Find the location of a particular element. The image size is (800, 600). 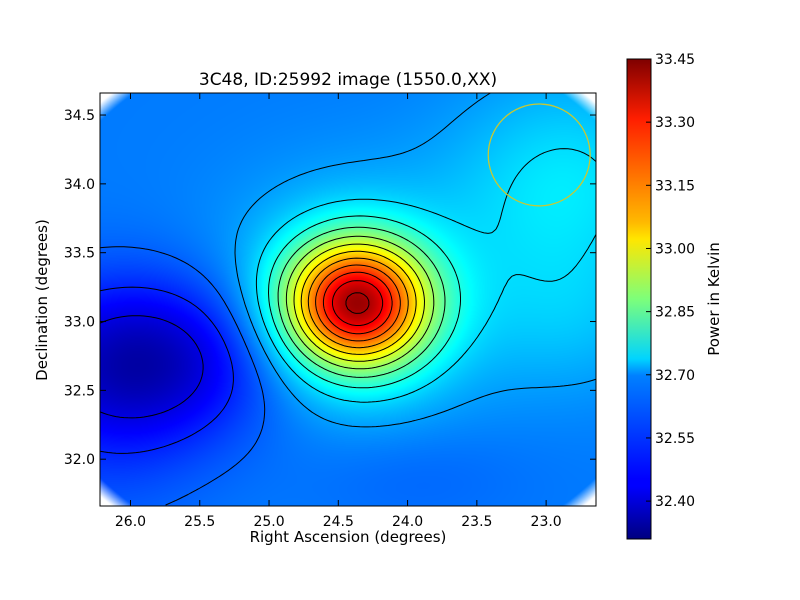

x-axis-label: Right Ascension (degrees) is located at coordinates (348, 537).